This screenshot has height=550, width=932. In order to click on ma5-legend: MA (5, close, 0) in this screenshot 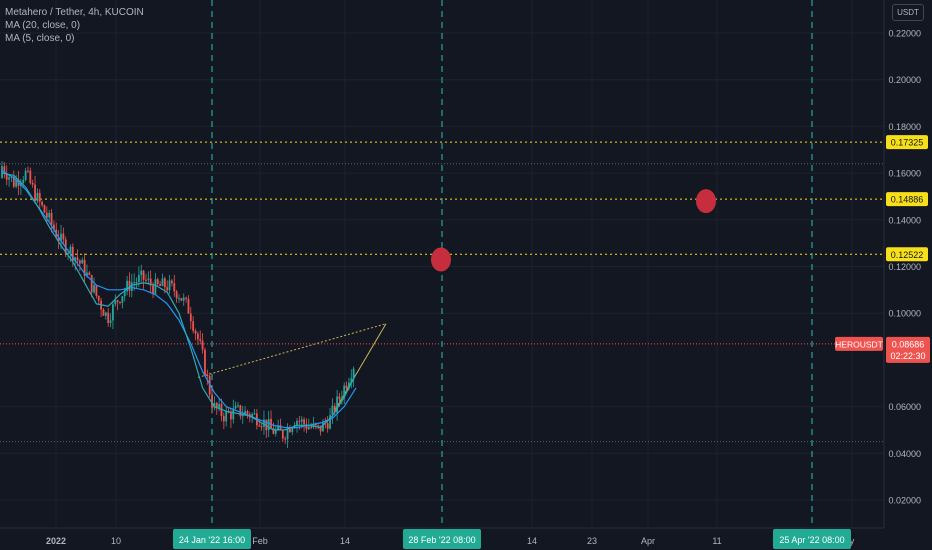, I will do `click(40, 38)`.